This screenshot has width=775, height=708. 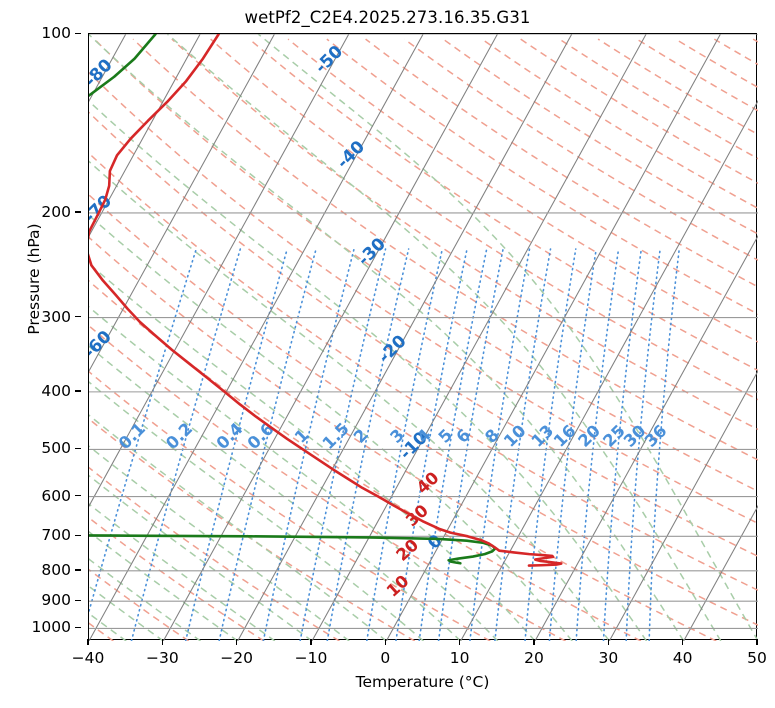 I want to click on svg-text: 0.1, so click(x=132, y=436).